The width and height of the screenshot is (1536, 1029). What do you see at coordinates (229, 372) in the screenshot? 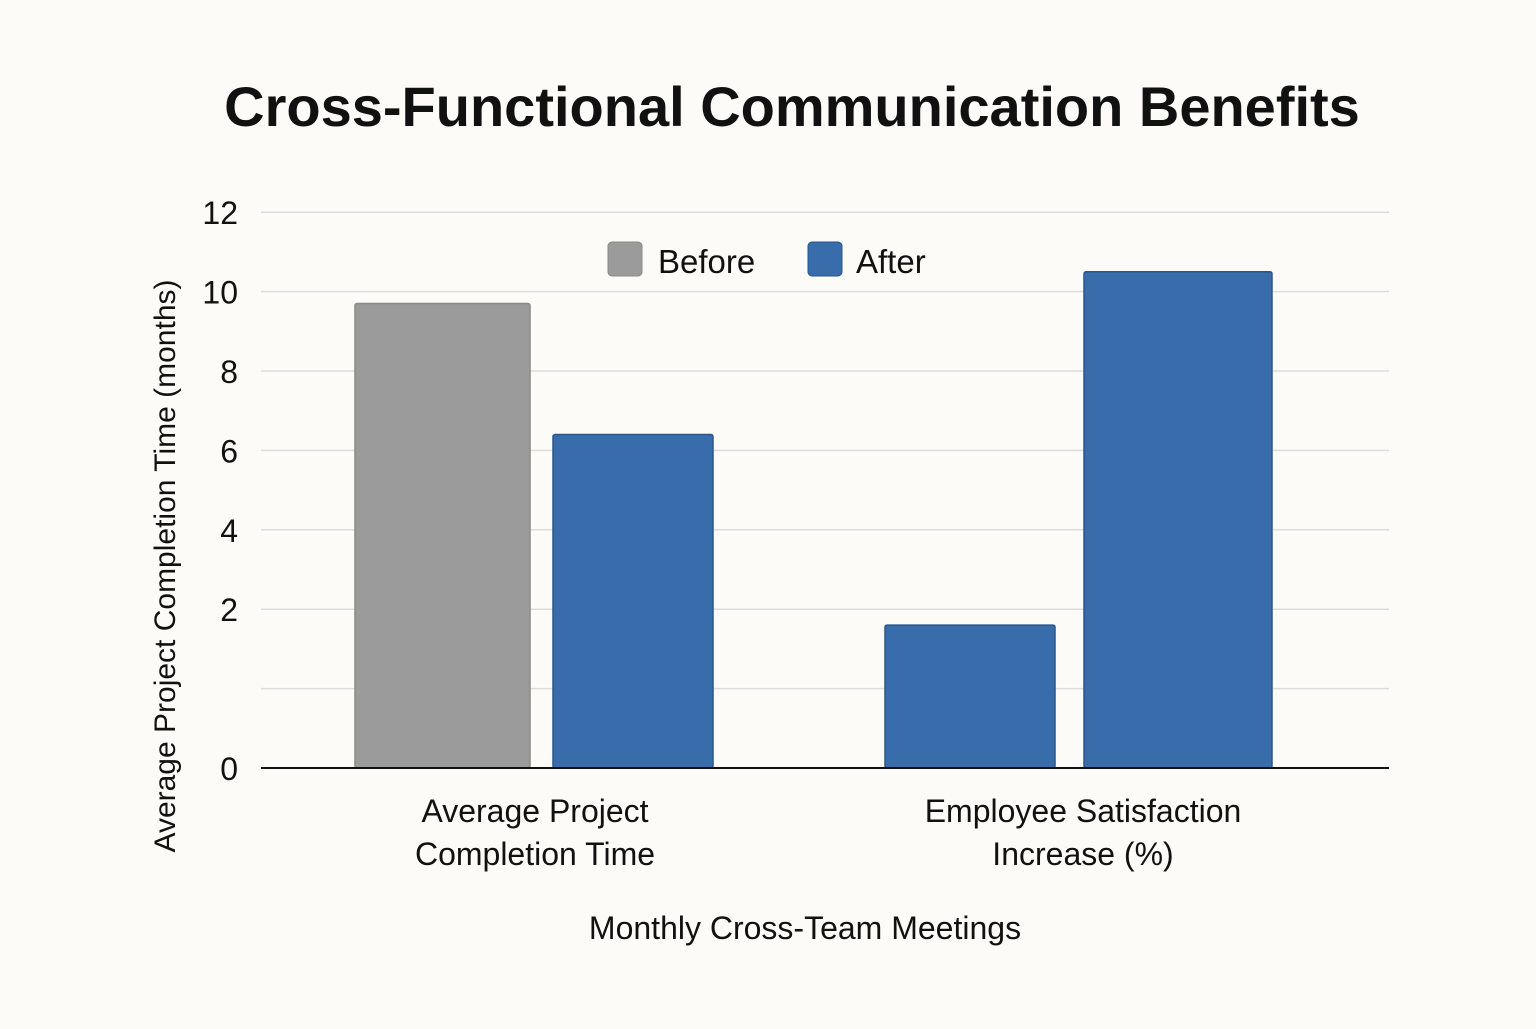
I see `y-tick-label: 8` at bounding box center [229, 372].